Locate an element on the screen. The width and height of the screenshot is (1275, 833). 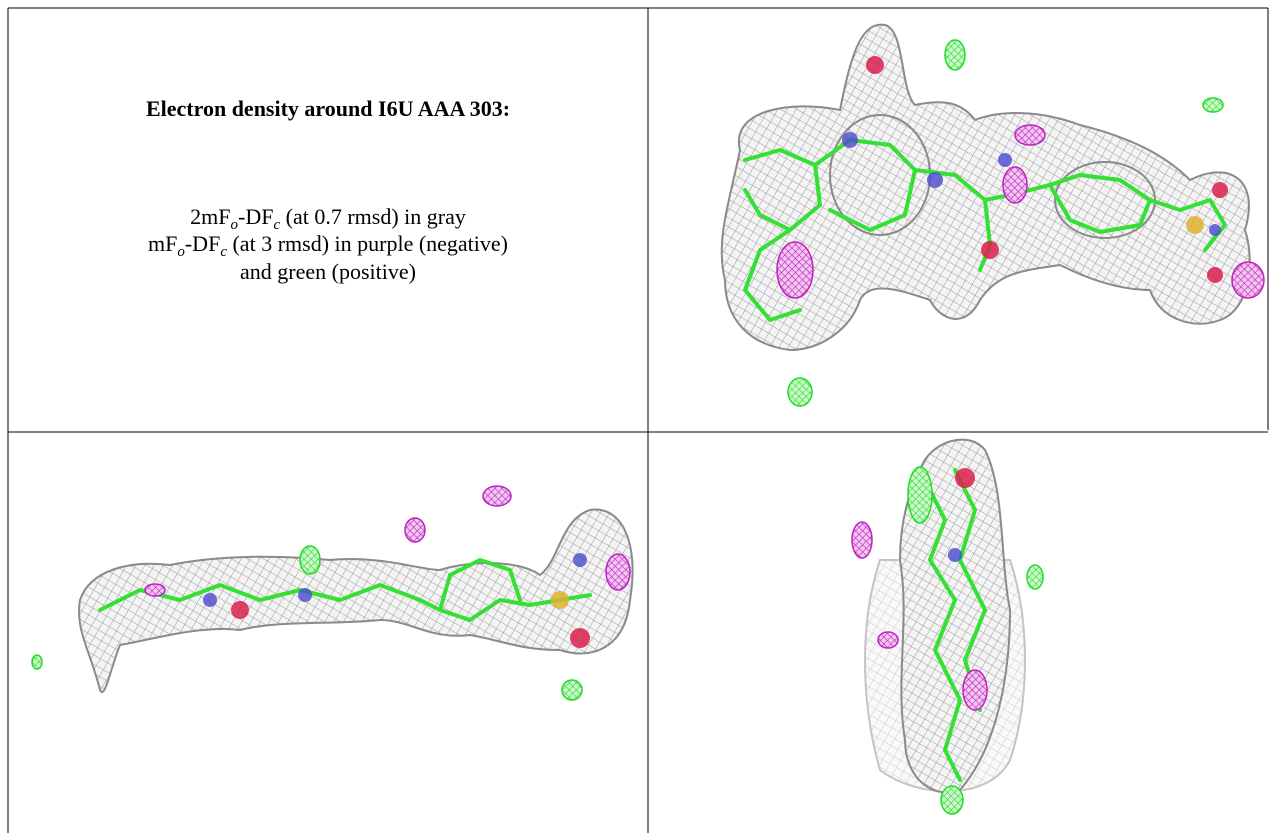
caption-line: mFo-DFc (at 3 rmsd) in purple (negative) is located at coordinates (328, 245).